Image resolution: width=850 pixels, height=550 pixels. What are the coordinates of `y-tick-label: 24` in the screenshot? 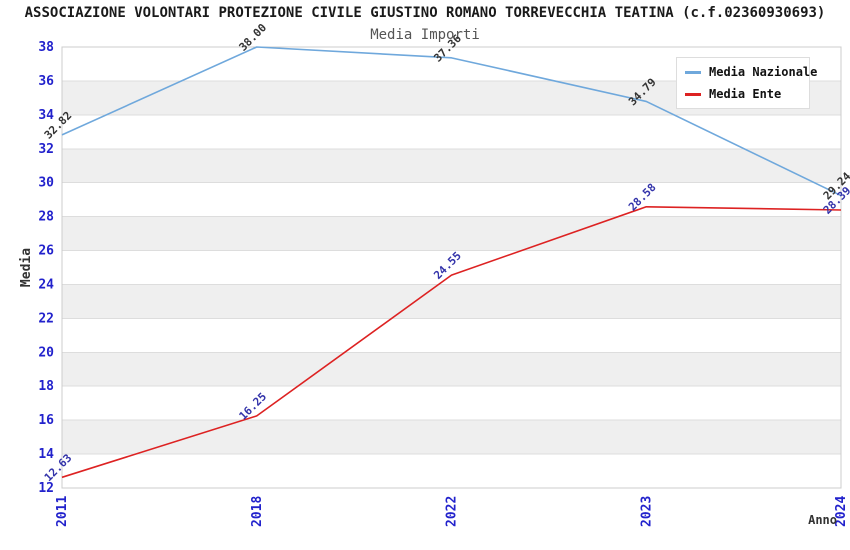 It's located at (46, 284).